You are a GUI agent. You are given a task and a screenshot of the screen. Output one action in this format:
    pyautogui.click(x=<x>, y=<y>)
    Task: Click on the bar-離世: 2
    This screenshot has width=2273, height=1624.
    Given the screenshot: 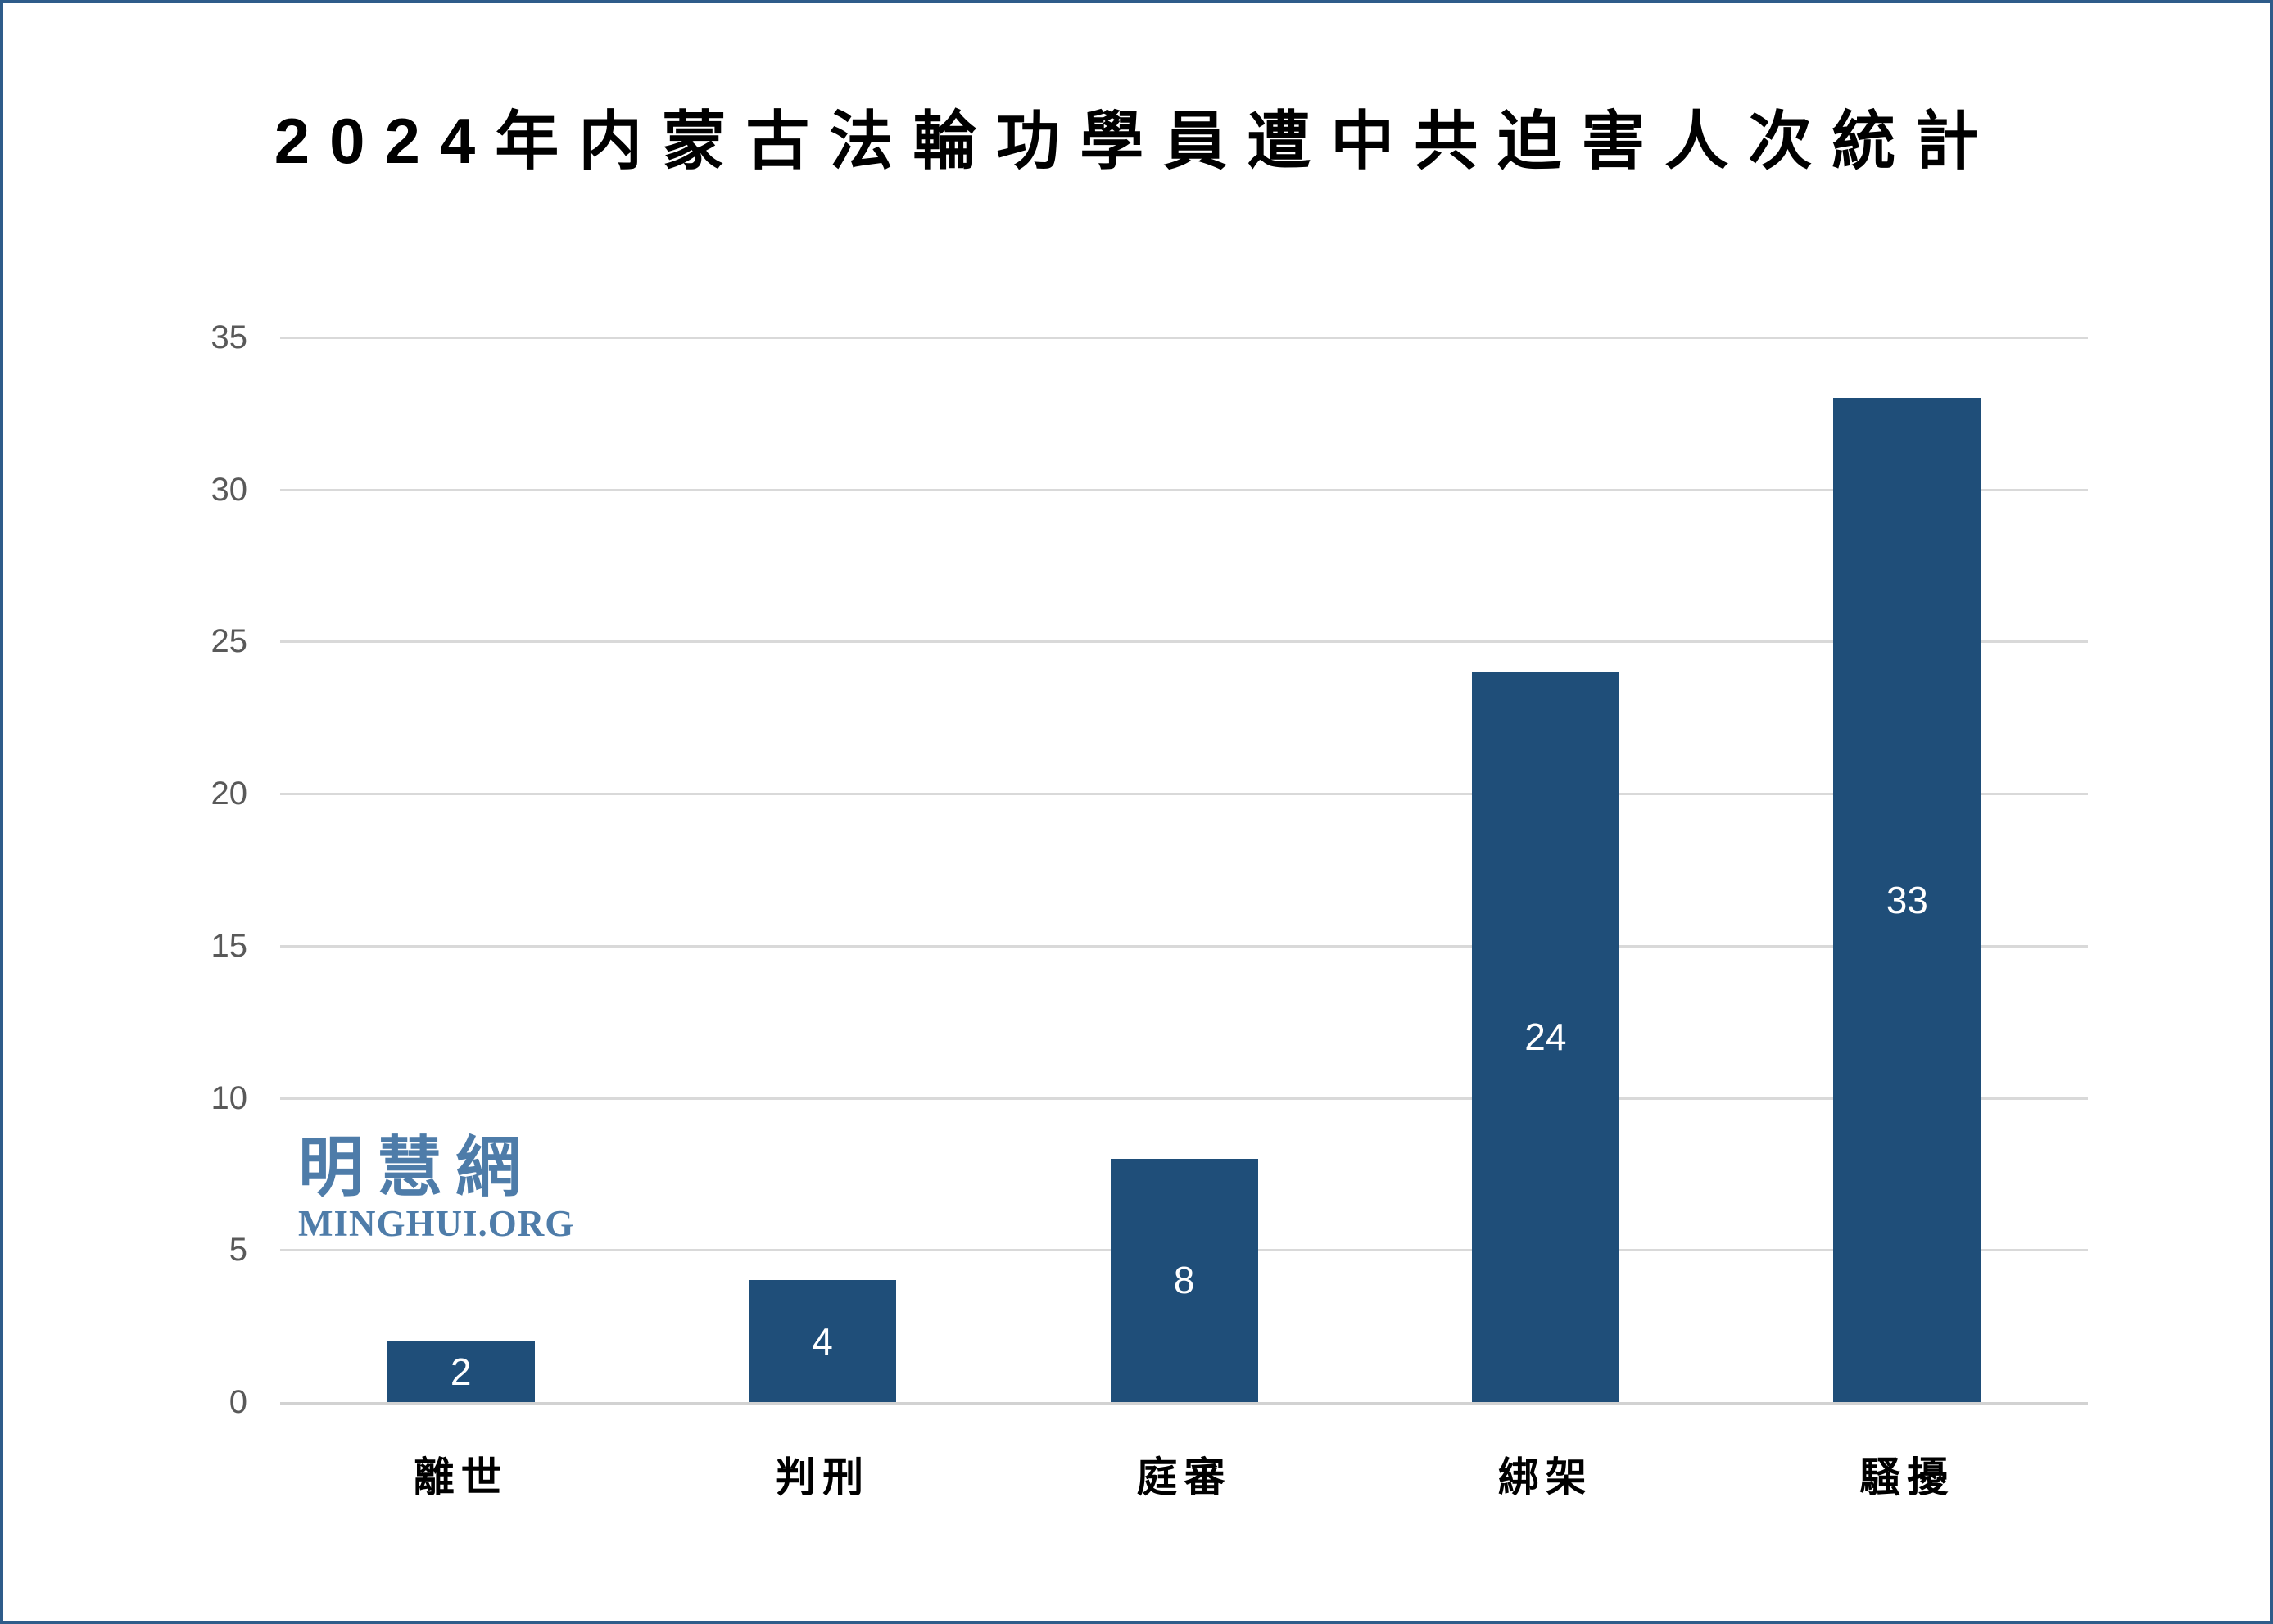 What is the action you would take?
    pyautogui.click(x=461, y=1371)
    